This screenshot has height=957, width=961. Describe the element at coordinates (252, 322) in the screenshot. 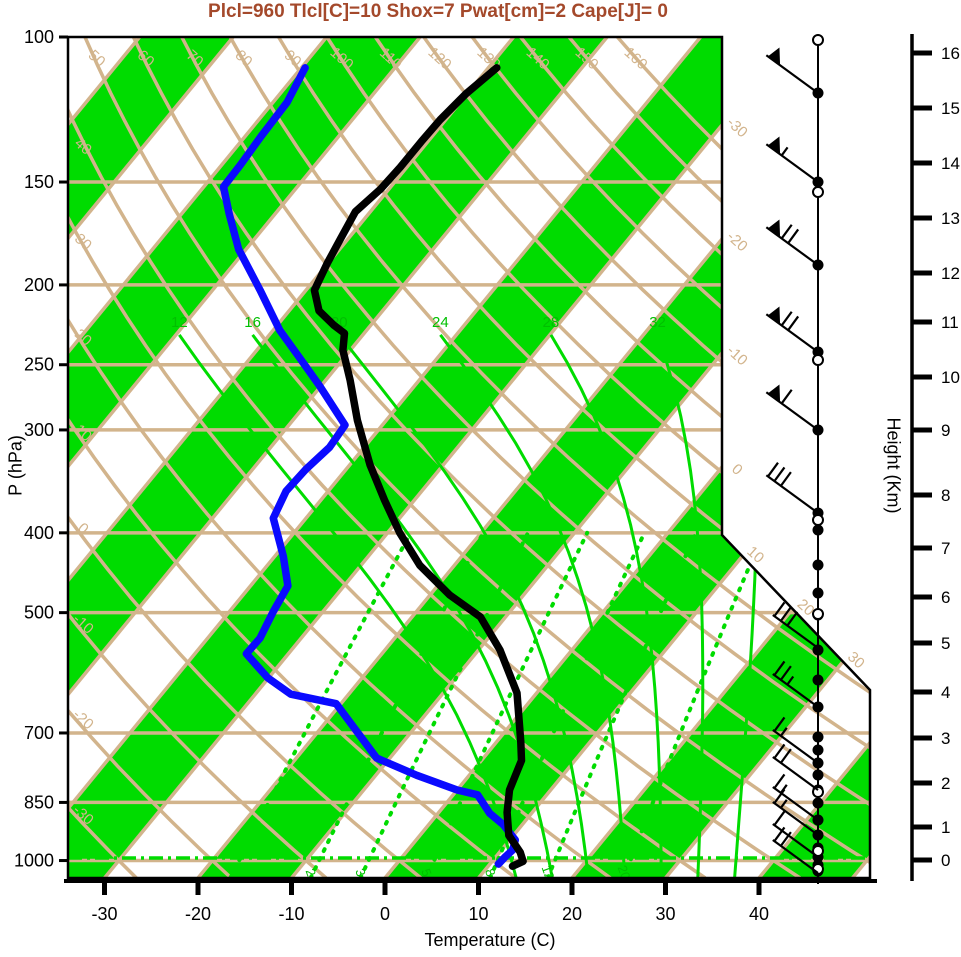

I see `grid-label: 16` at that location.